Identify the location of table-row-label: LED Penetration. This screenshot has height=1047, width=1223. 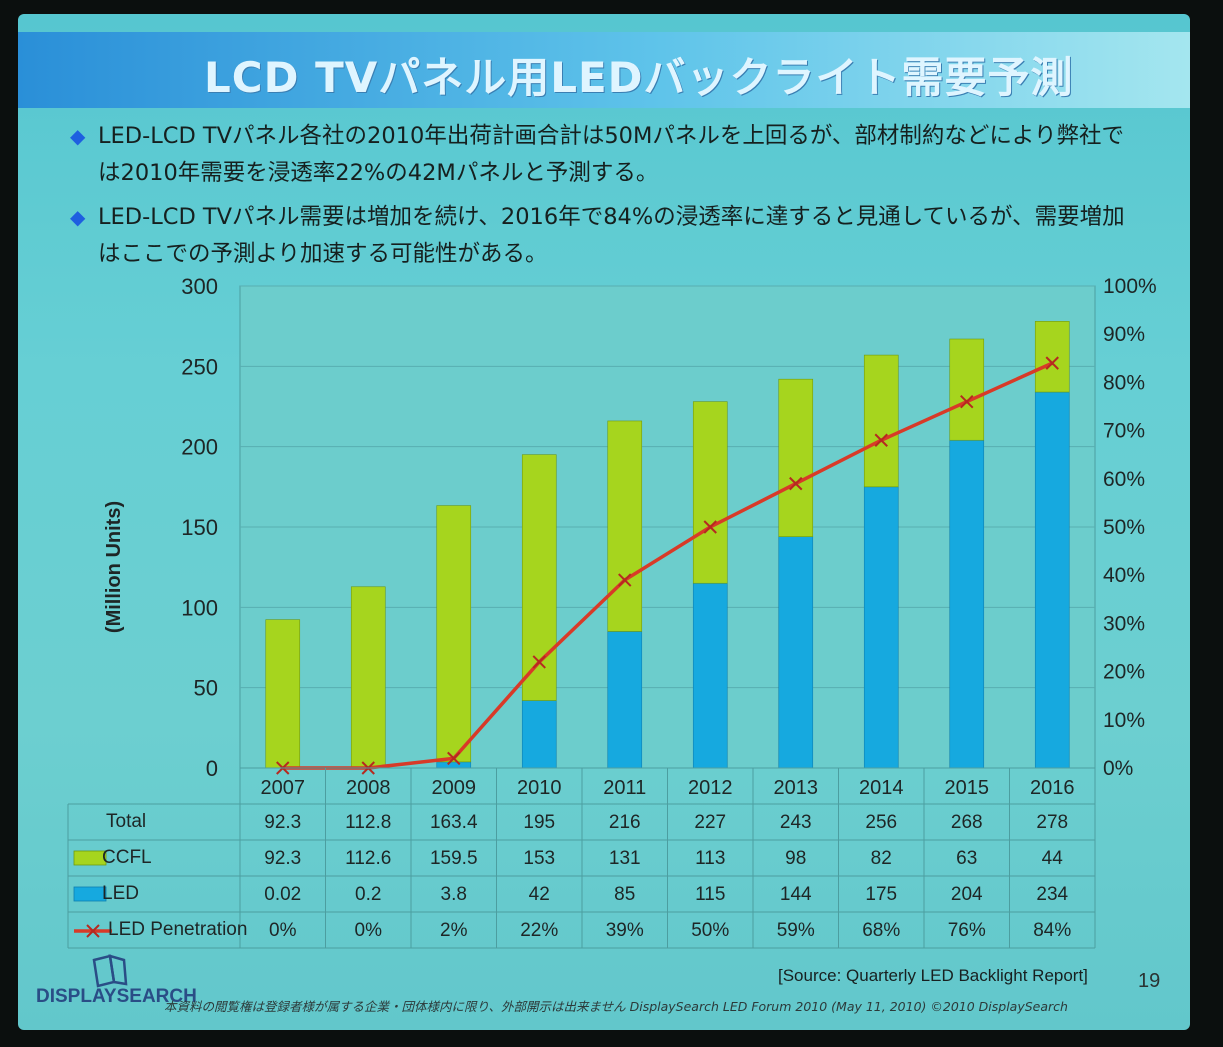
(177, 929).